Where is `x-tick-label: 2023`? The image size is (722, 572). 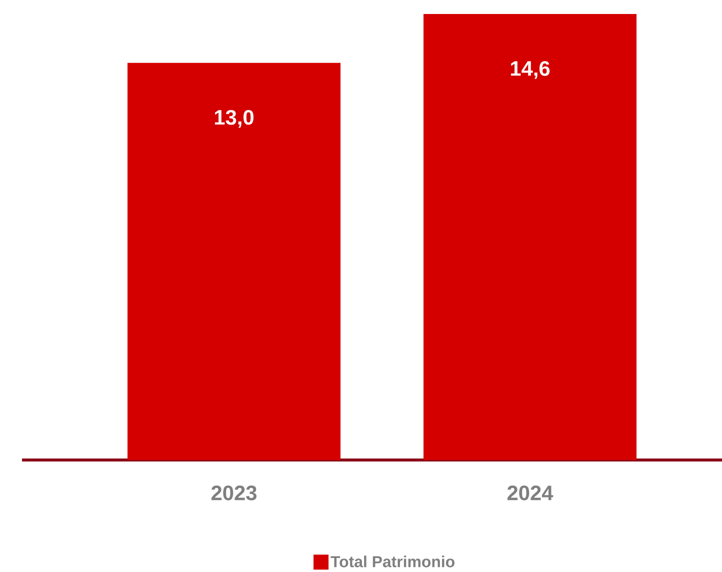
x-tick-label: 2023 is located at coordinates (234, 493).